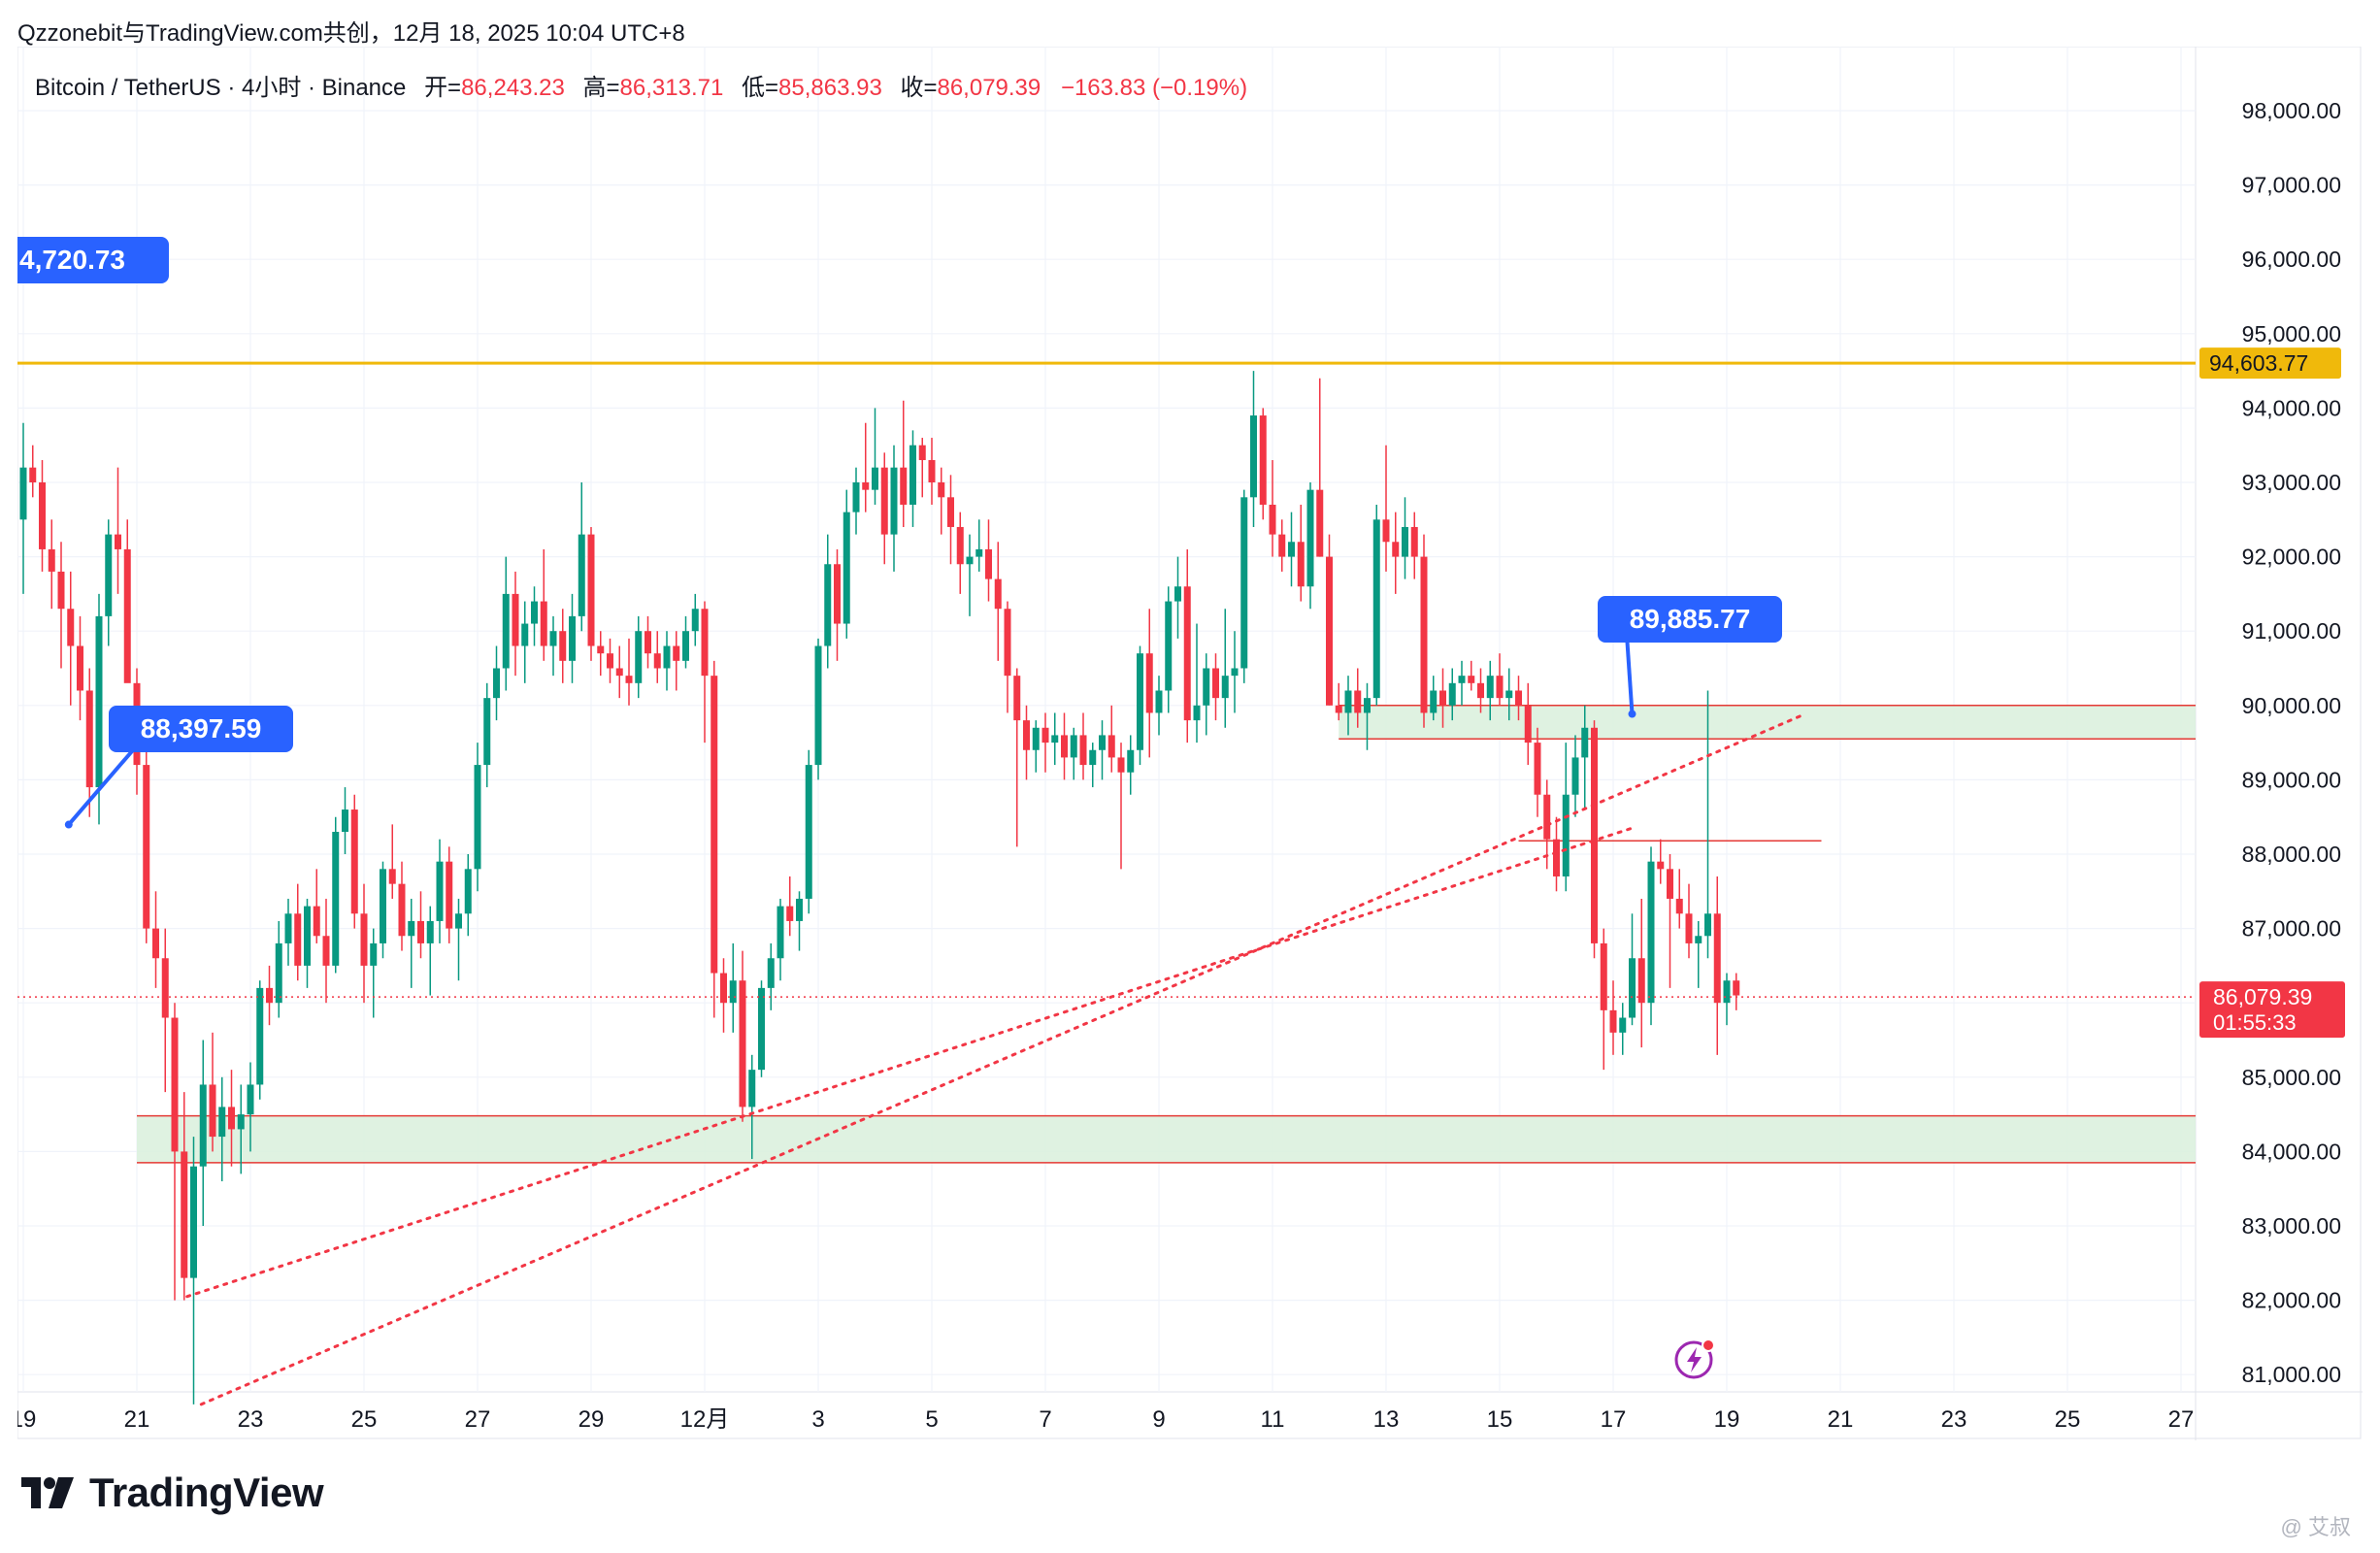 This screenshot has width=2380, height=1553. What do you see at coordinates (2068, 1420) in the screenshot?
I see `time-tick-label: 25` at bounding box center [2068, 1420].